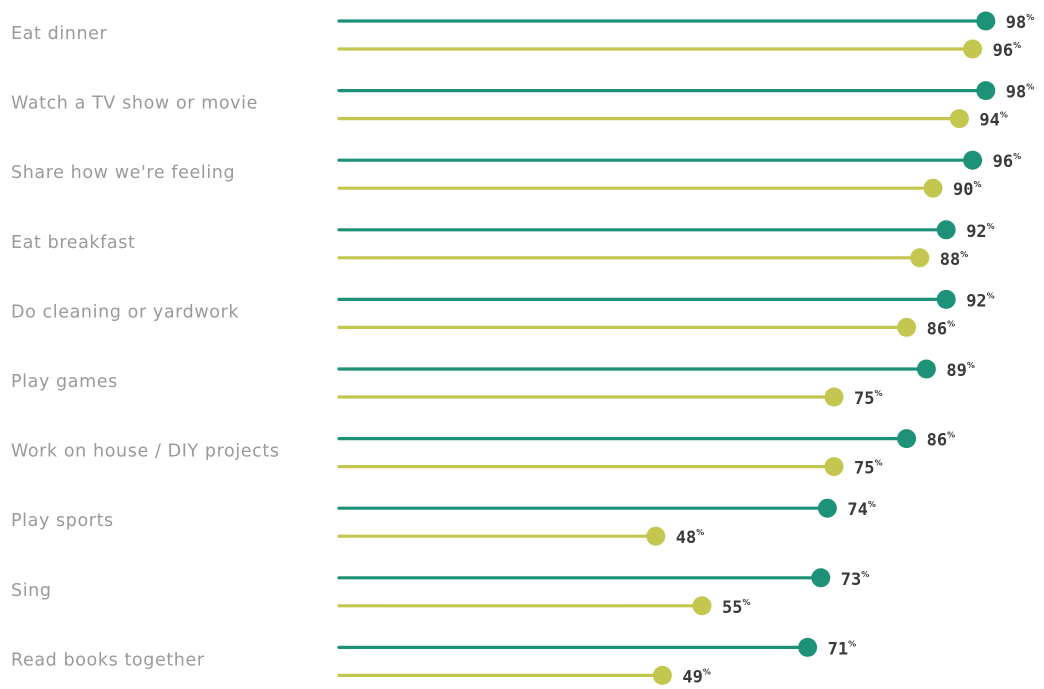 Image resolution: width=1044 pixels, height=689 pixels. I want to click on category-label: Watch a TV show or movie, so click(134, 104).